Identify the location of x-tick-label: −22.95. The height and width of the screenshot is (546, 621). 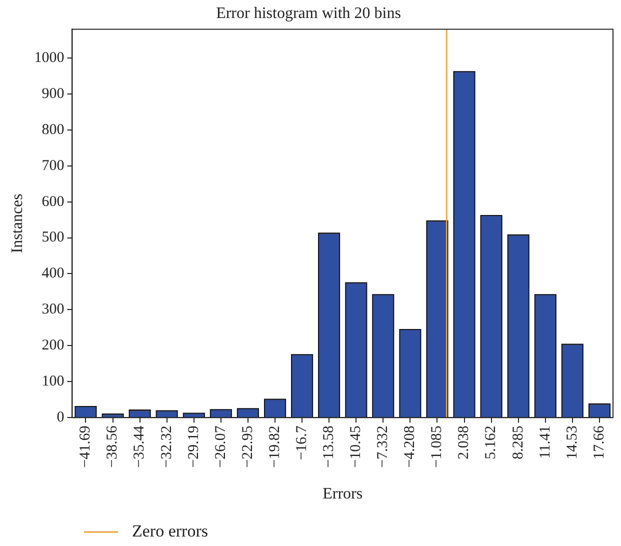
(248, 447).